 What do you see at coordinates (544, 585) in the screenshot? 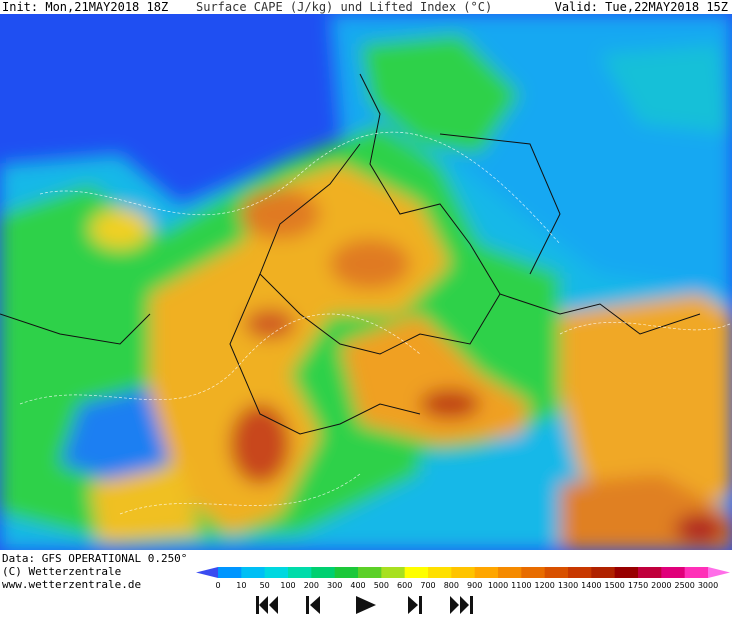
I see `colorbar-label: 1200` at bounding box center [544, 585].